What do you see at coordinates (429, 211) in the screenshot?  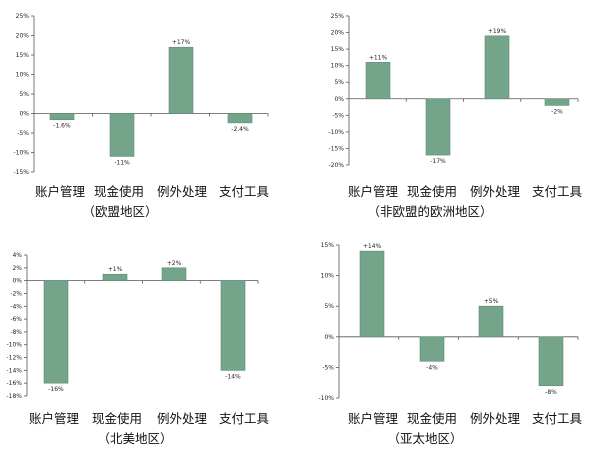 I see `region-label: （非欧盟的欧洲地区）` at bounding box center [429, 211].